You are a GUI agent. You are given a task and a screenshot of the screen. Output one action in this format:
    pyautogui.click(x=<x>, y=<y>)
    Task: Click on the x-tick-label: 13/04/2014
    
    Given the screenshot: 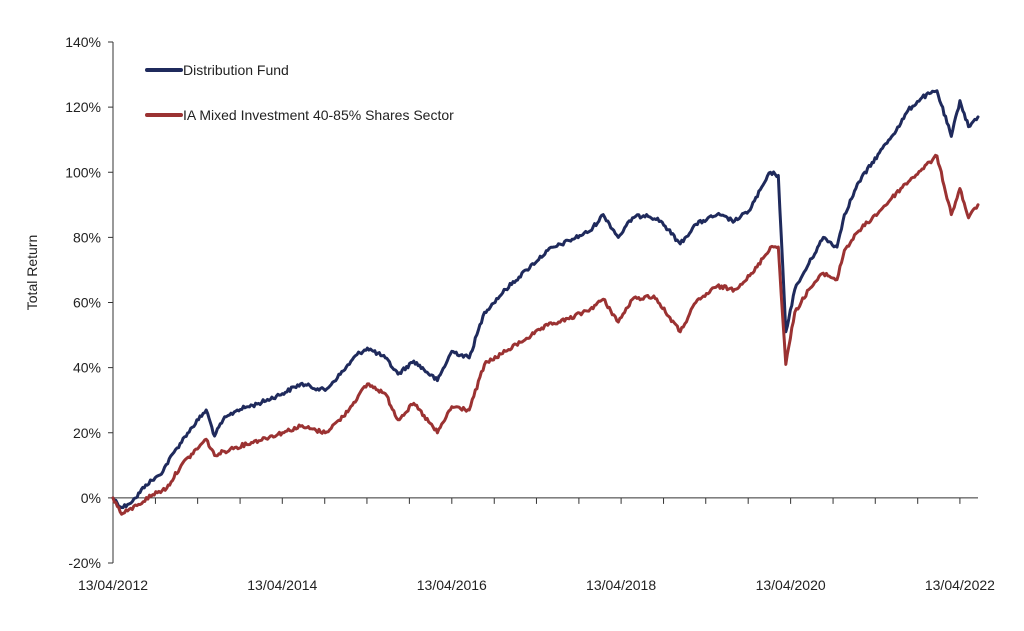 What is the action you would take?
    pyautogui.click(x=282, y=585)
    